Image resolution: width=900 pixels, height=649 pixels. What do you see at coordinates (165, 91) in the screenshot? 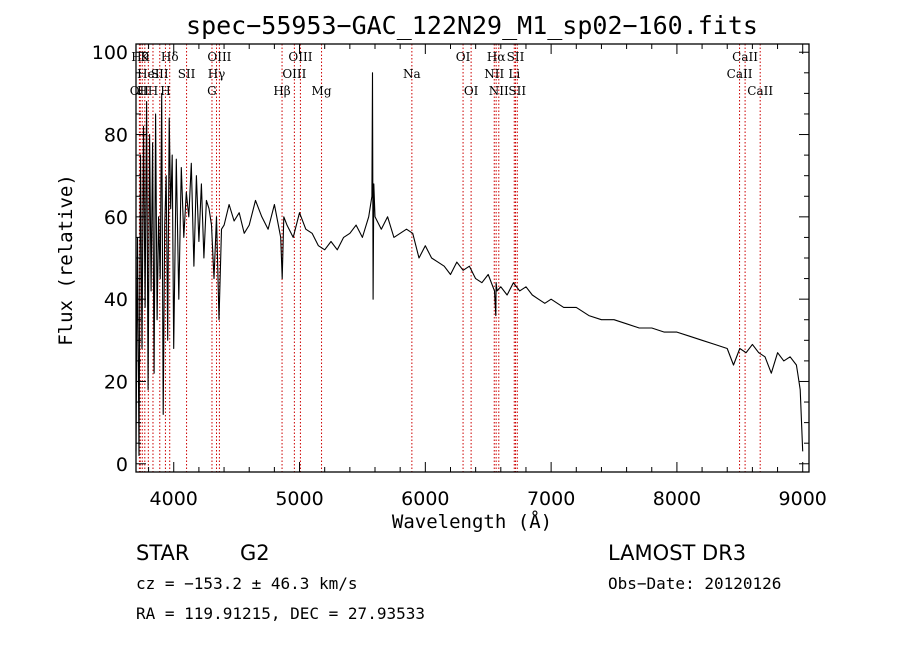
I see `line-label-7: H` at bounding box center [165, 91].